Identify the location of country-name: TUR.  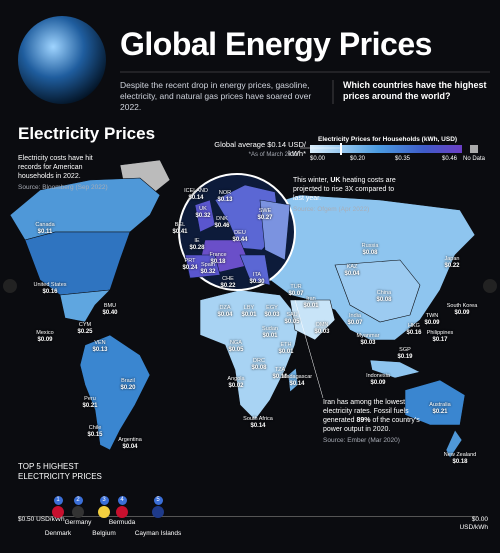
(296, 287).